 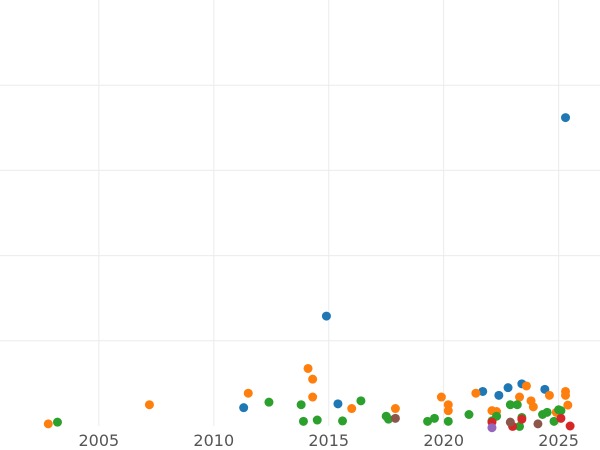 What do you see at coordinates (443, 440) in the screenshot?
I see `x-tick-label: 2020` at bounding box center [443, 440].